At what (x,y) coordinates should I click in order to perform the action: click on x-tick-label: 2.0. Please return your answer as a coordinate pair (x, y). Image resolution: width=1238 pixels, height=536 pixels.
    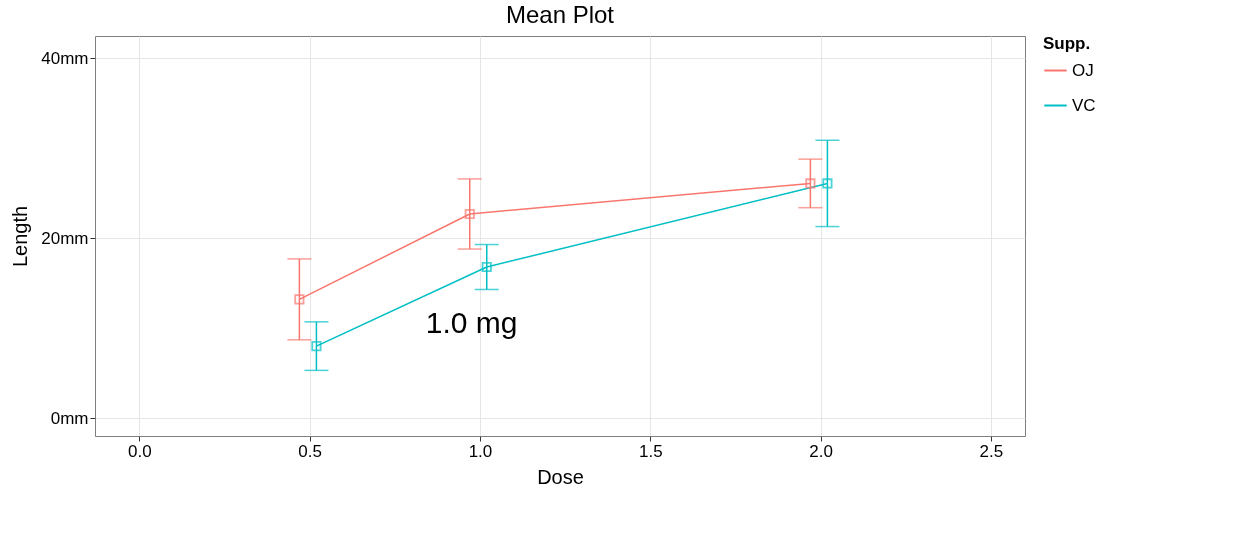
    Looking at the image, I should click on (821, 451).